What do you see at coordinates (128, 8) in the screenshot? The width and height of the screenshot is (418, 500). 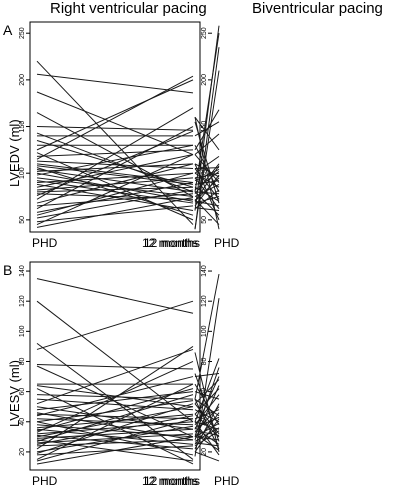 I see `column-title-left: Right ventricular pacing` at bounding box center [128, 8].